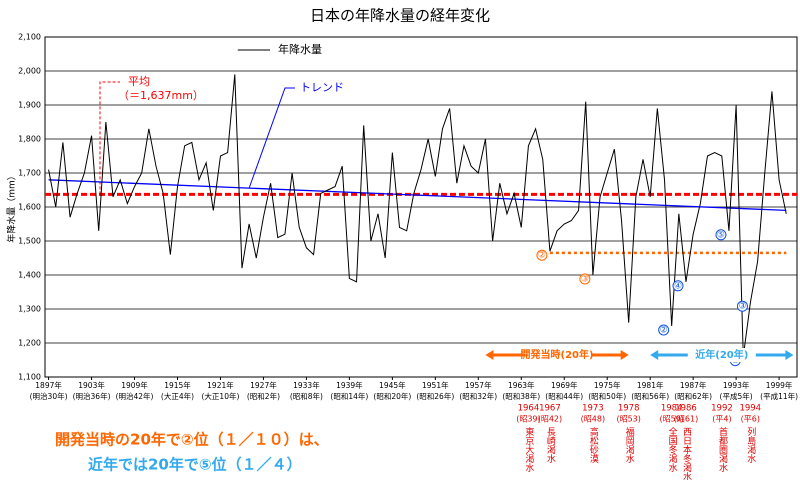 The height and width of the screenshot is (480, 800). I want to click on drought-name: 首都圏渇水, so click(722, 449).